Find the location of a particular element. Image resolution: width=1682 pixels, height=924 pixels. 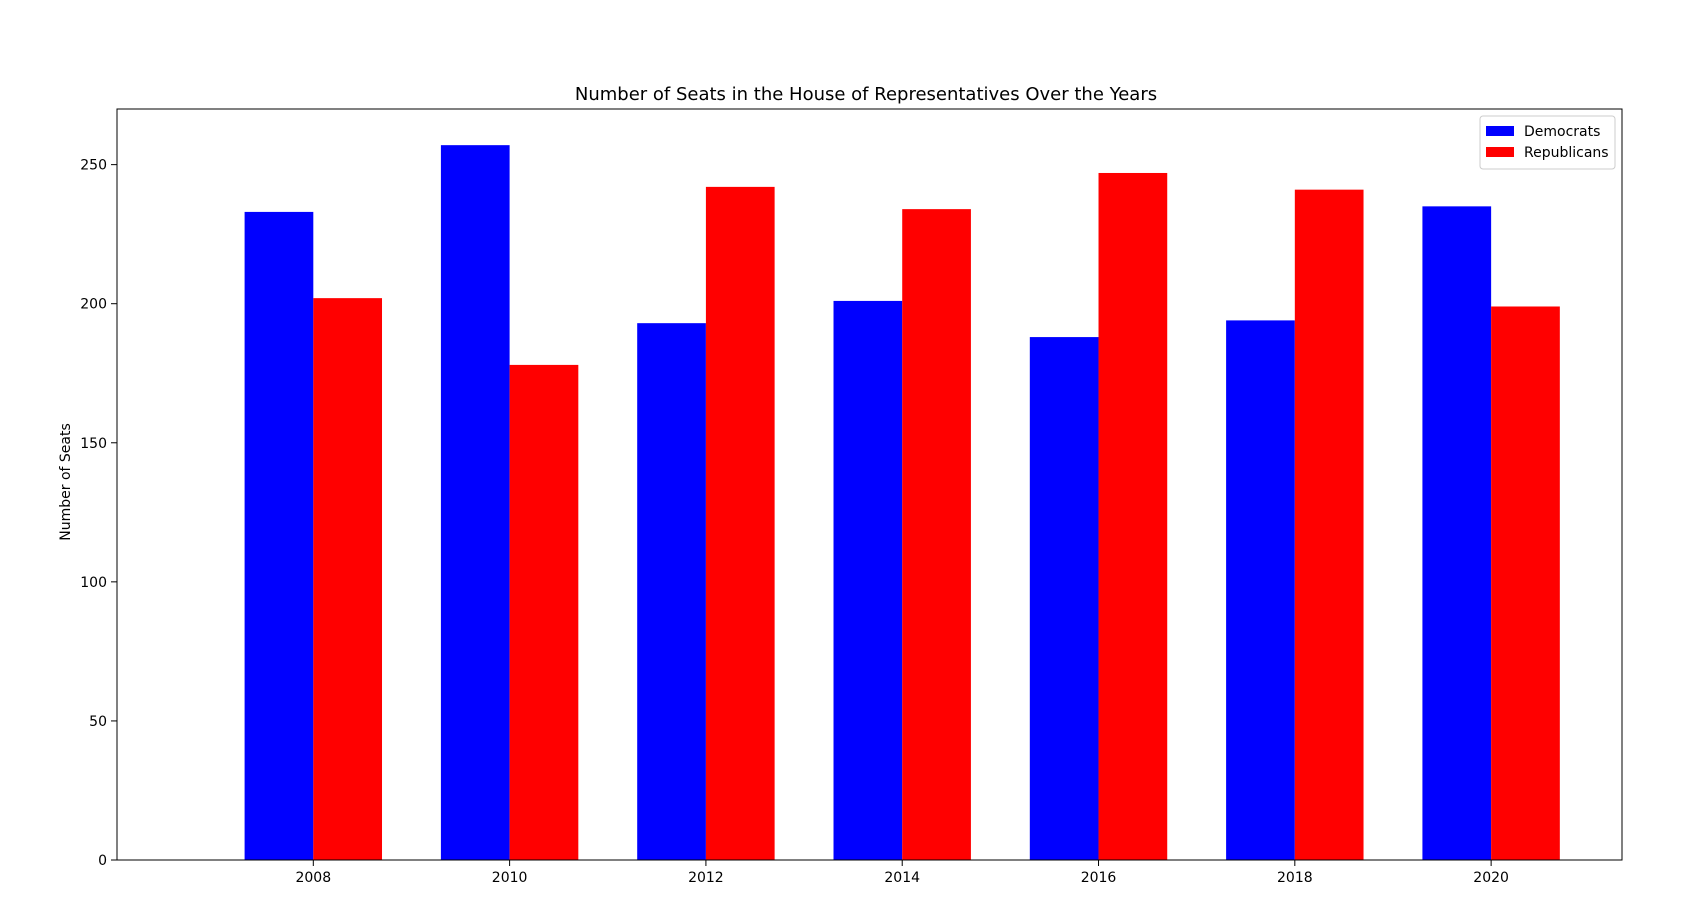

bar-republicans-2010 is located at coordinates (544, 612).